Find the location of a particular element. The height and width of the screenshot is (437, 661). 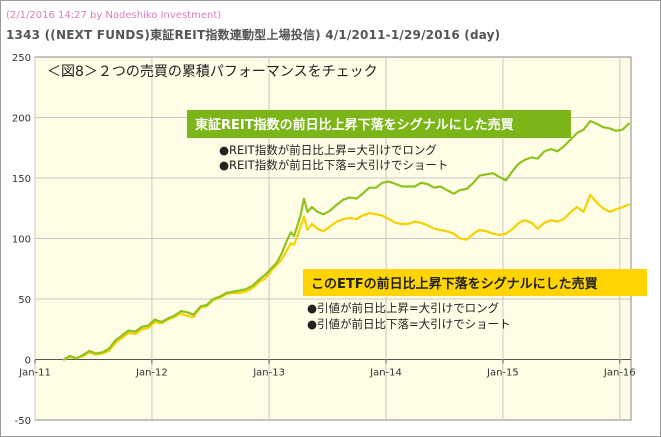

y-tick-label: 0 is located at coordinates (28, 361).